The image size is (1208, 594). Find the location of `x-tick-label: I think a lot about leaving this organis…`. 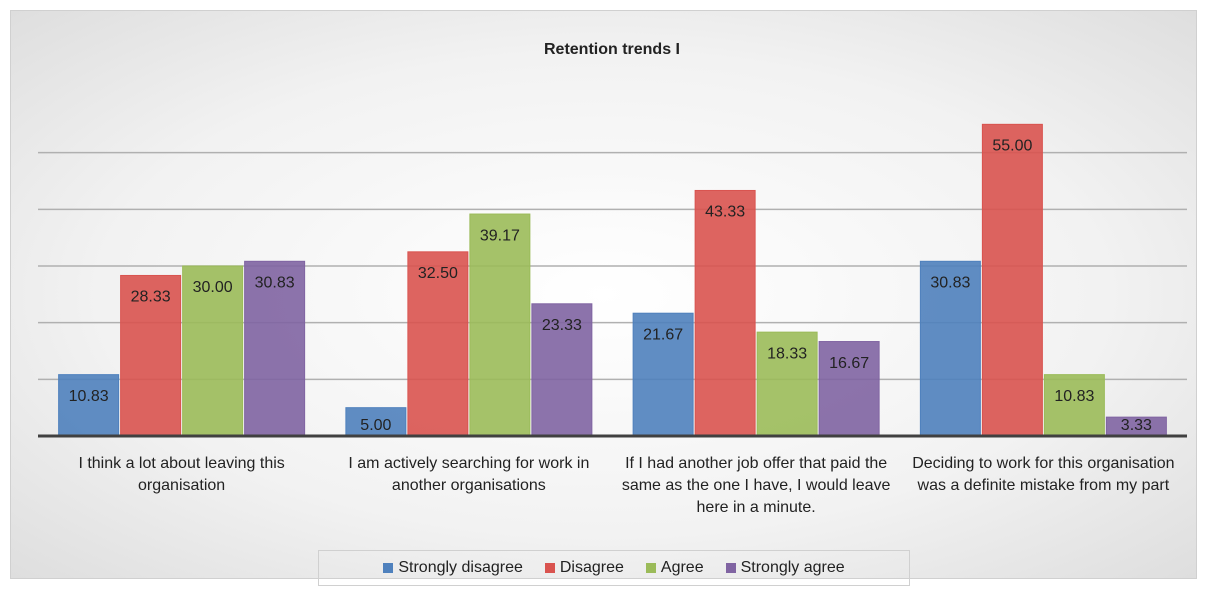

x-tick-label: I think a lot about leaving this organis… is located at coordinates (181, 474).